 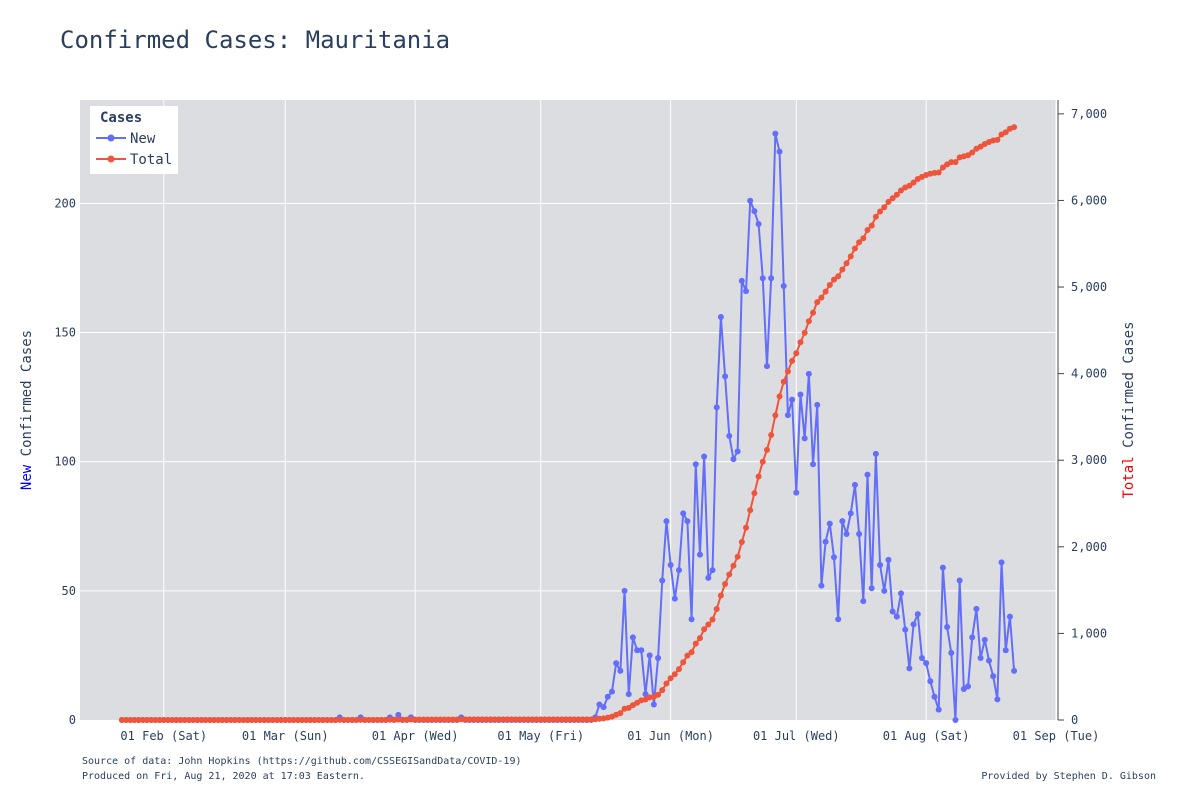 What do you see at coordinates (27, 477) in the screenshot?
I see `y-left-axis-title-highlight: New` at bounding box center [27, 477].